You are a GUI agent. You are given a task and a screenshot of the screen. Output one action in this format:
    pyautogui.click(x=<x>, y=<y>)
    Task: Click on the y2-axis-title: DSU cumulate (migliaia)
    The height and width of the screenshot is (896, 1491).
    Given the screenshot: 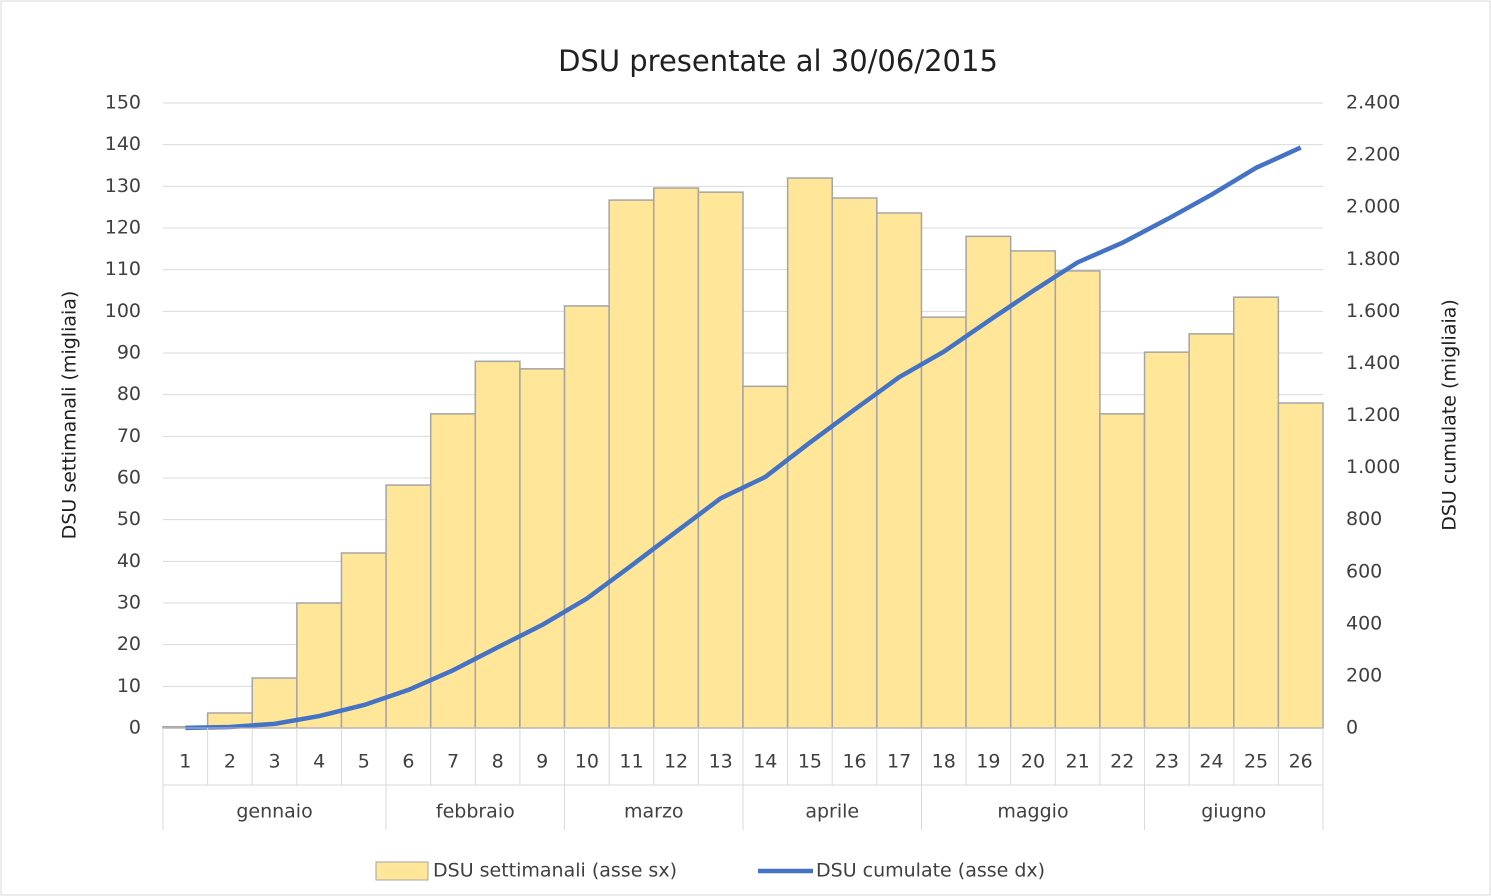 What is the action you would take?
    pyautogui.click(x=1450, y=415)
    